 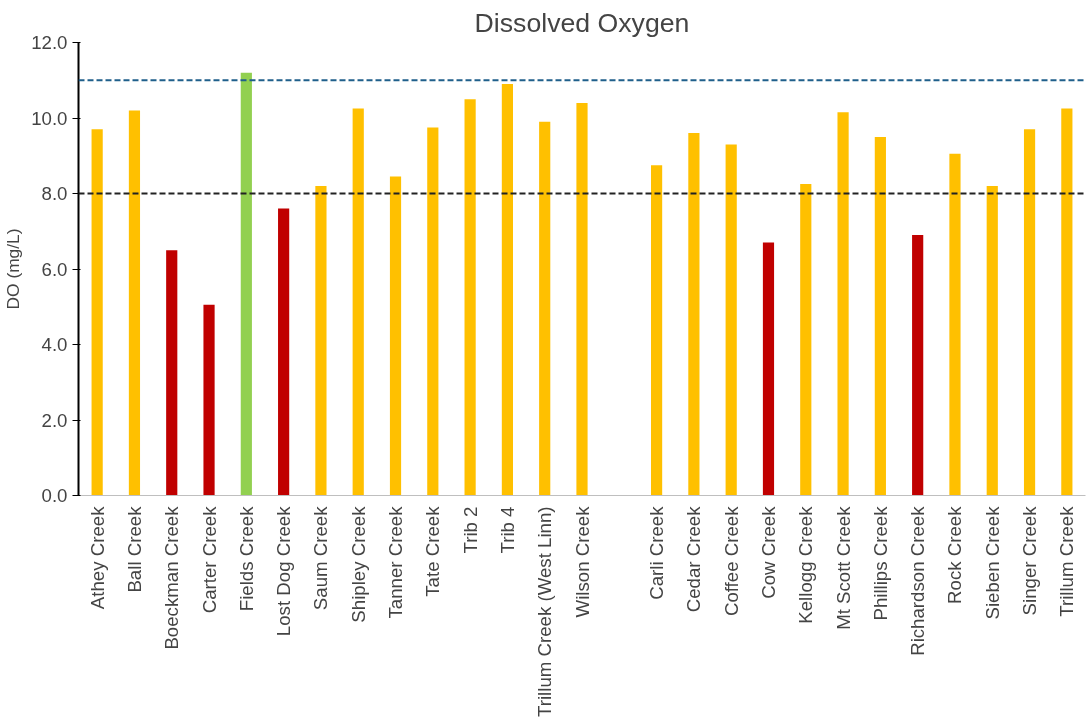 I want to click on x-tick-label: Lost Dog Creek, so click(x=284, y=571).